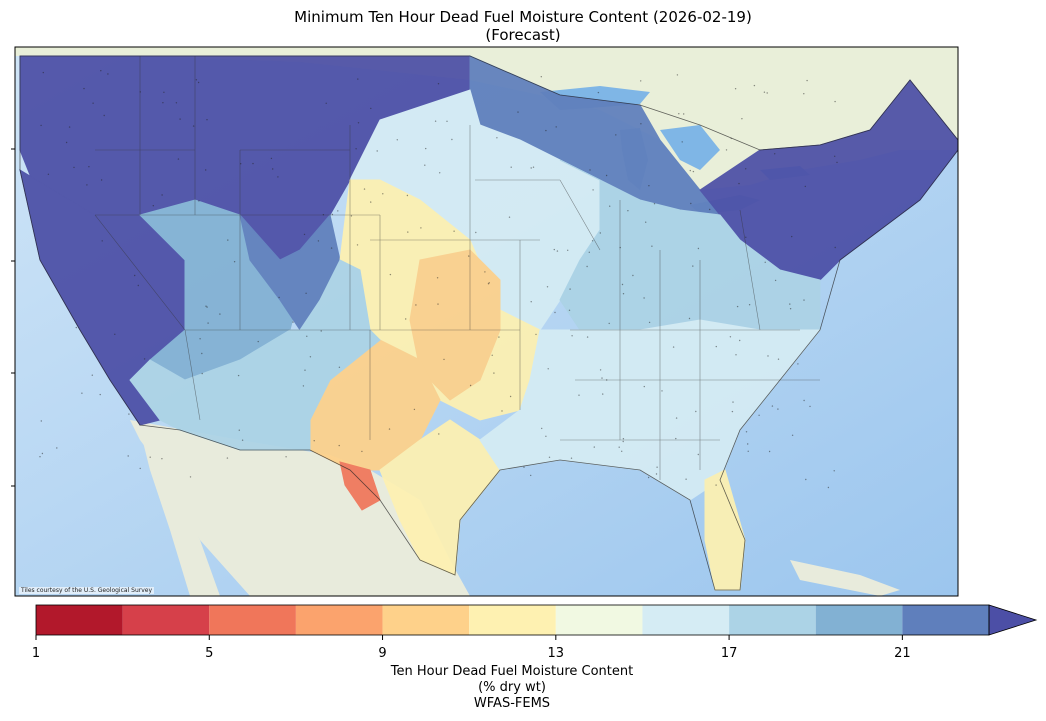 The height and width of the screenshot is (721, 1046). What do you see at coordinates (690, 147) in the screenshot?
I see `lake-huron` at bounding box center [690, 147].